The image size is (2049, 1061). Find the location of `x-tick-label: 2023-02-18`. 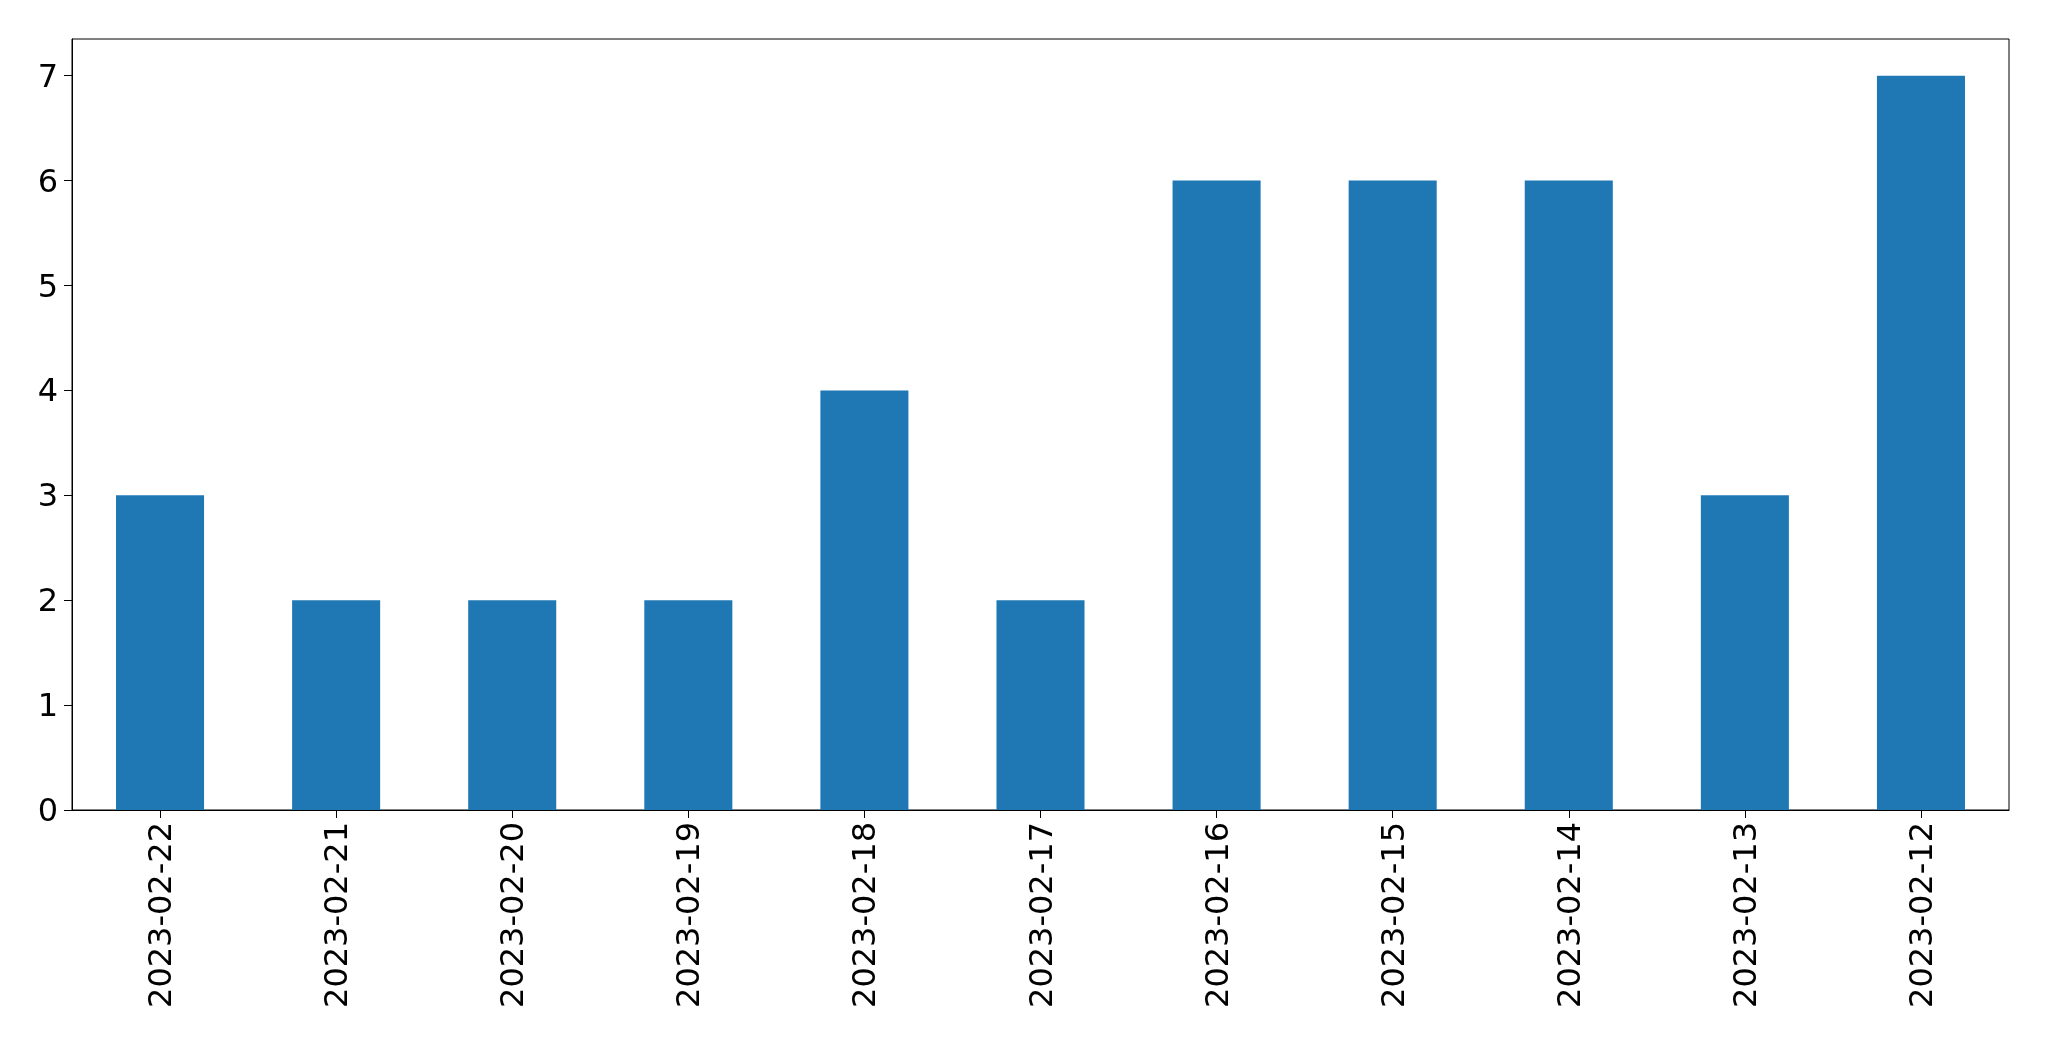

x-tick-label: 2023-02-18 is located at coordinates (864, 915).